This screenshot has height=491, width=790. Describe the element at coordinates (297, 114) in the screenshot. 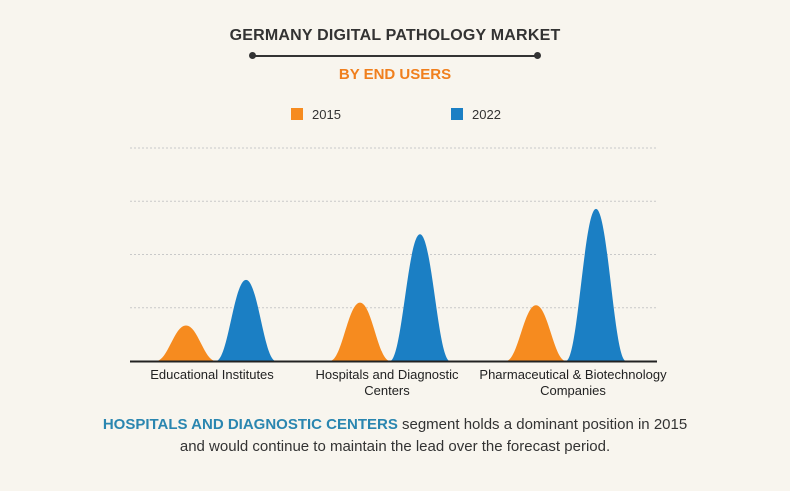

I see `legend-swatch-2015` at that location.